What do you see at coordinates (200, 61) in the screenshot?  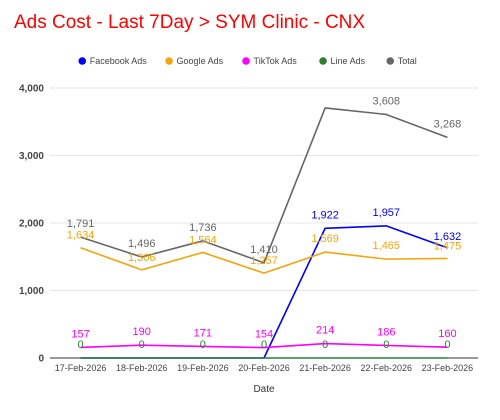 I see `legend-label: Google Ads` at bounding box center [200, 61].